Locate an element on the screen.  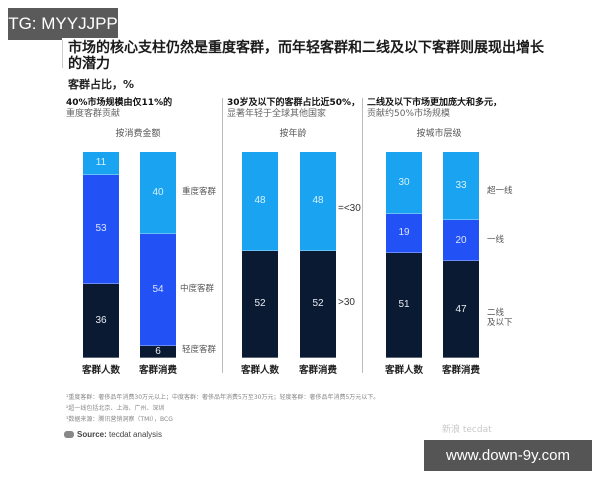
bar-customers: 30 19 51 is located at coordinates (404, 255).